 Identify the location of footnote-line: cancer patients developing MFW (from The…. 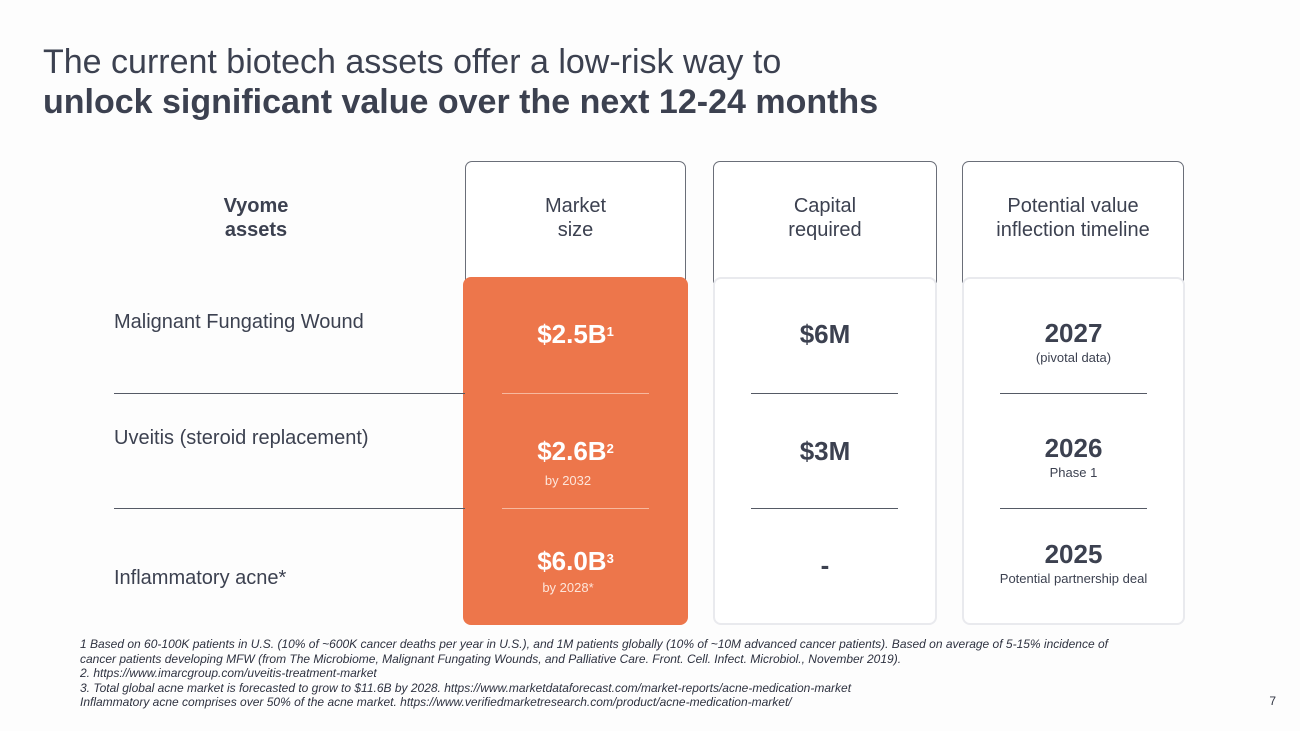
(491, 658).